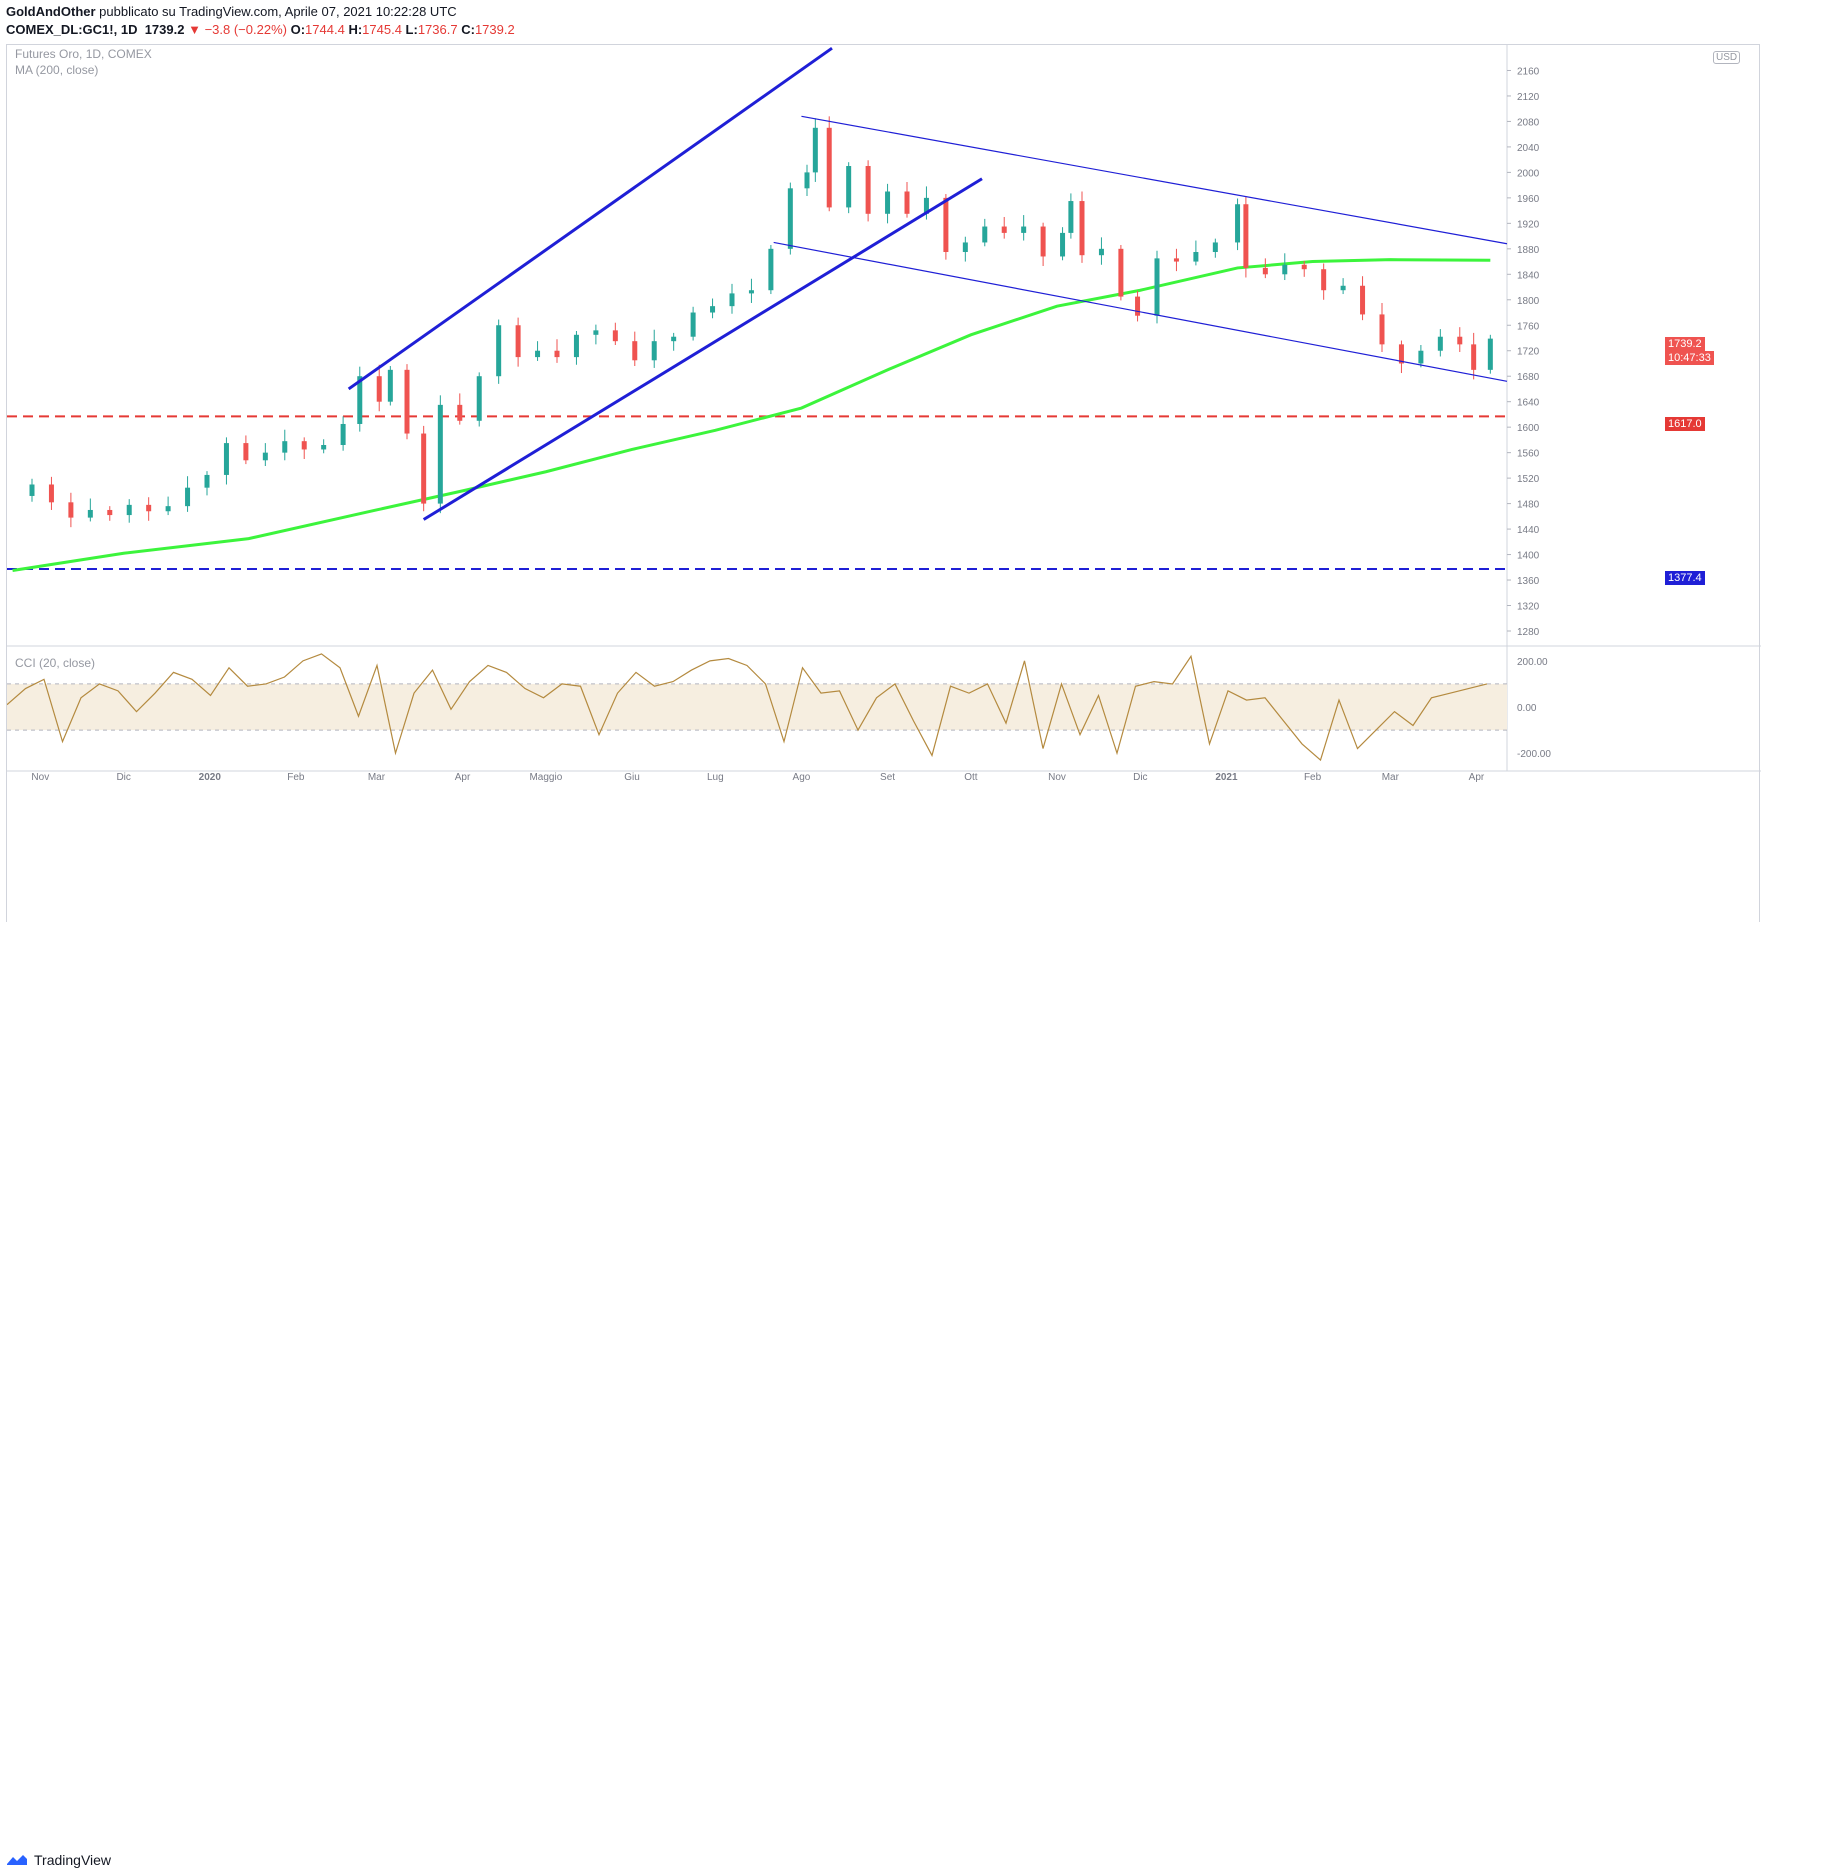  What do you see at coordinates (1313, 777) in the screenshot?
I see `time-tick-label: Feb` at bounding box center [1313, 777].